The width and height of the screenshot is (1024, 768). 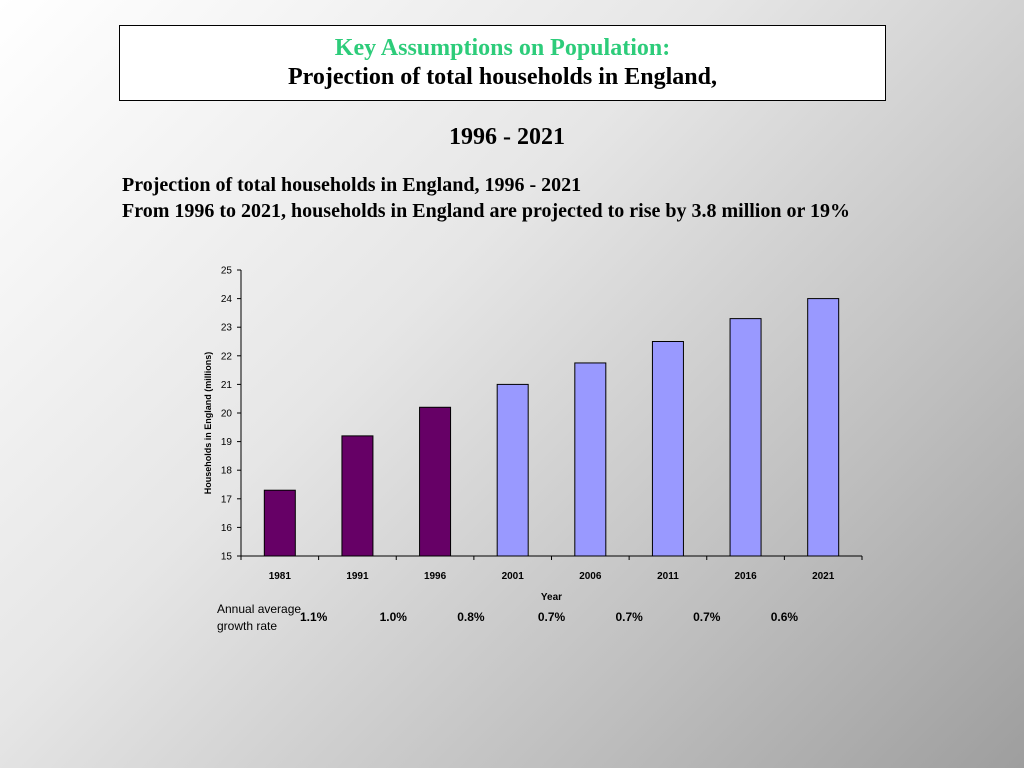 I want to click on growth-rate-label: Annual average growth rate, so click(x=259, y=617).